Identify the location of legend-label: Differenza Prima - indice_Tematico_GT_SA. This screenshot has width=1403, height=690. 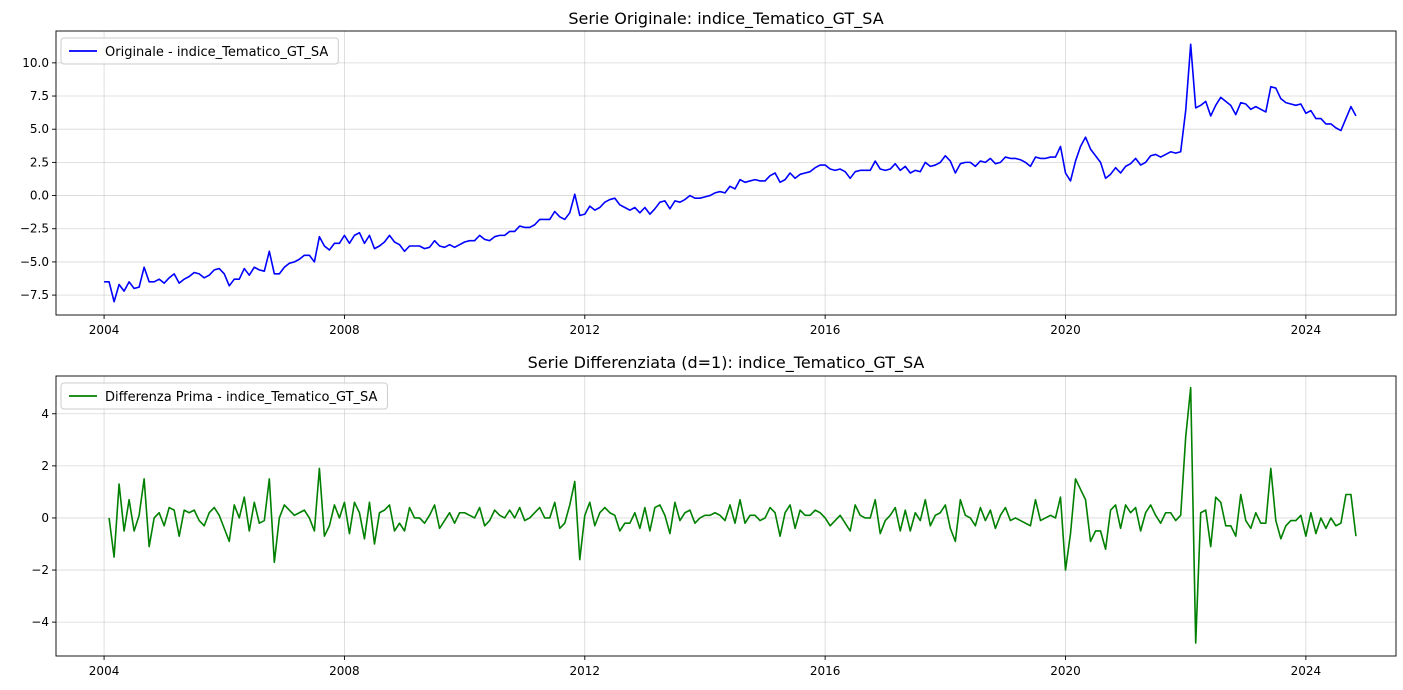
(241, 397).